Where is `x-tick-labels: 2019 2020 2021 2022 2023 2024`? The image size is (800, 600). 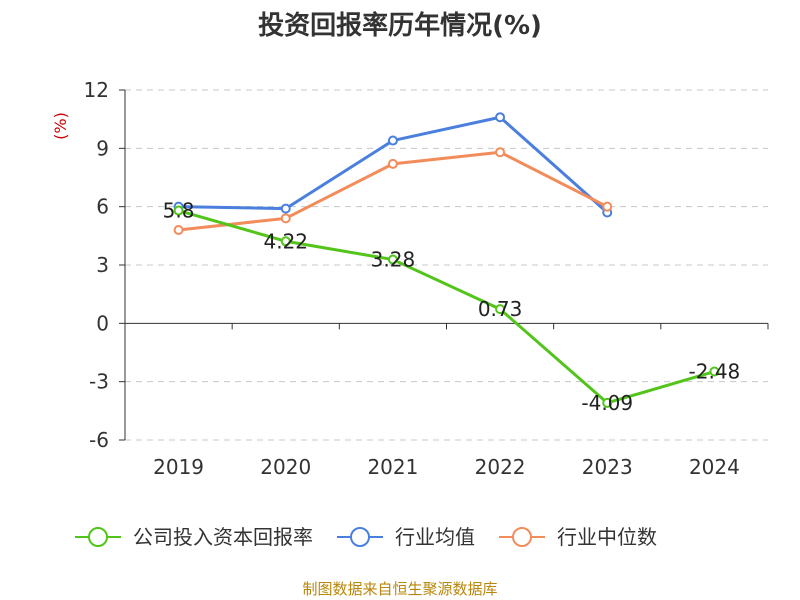 x-tick-labels: 2019 2020 2021 2022 2023 2024 is located at coordinates (446, 467).